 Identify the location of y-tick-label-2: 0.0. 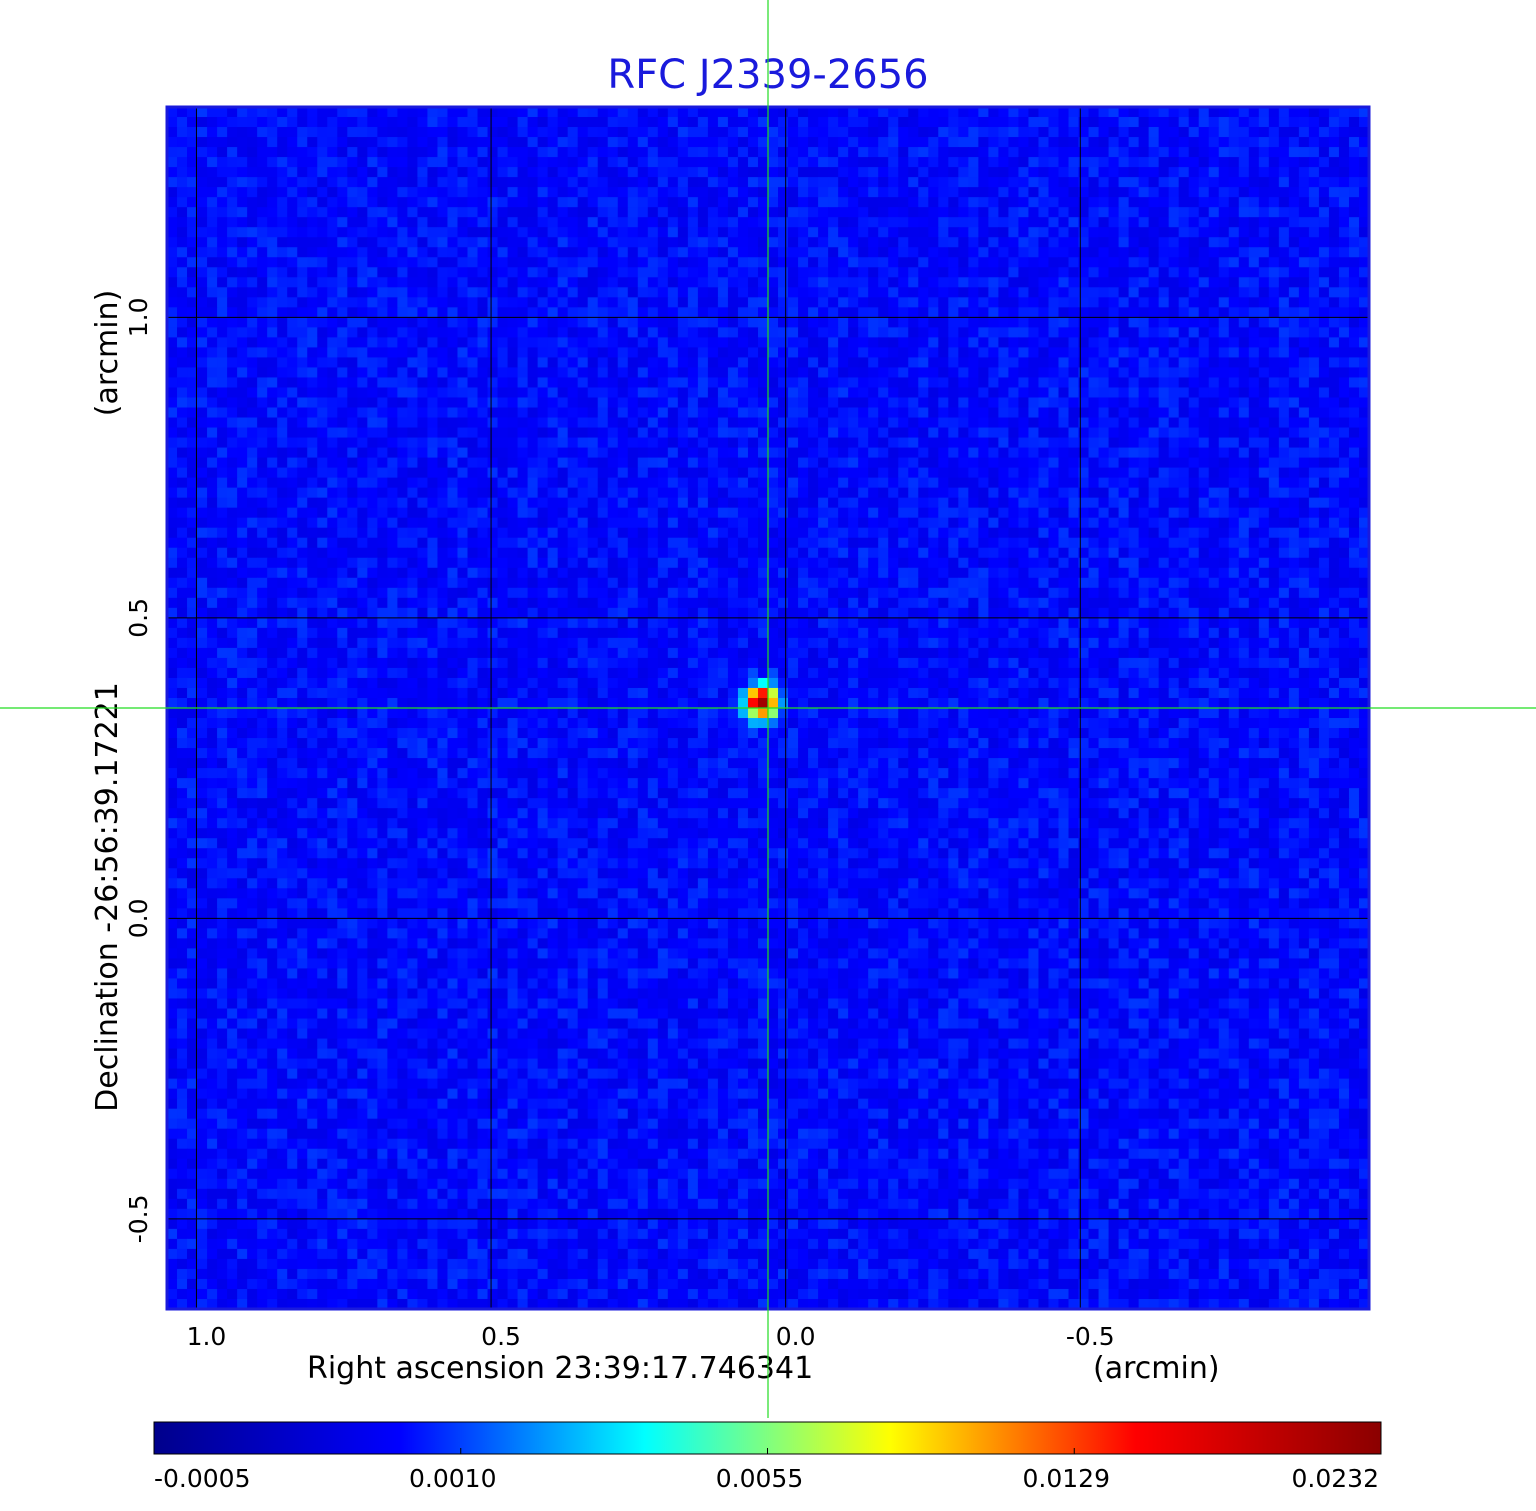
(138, 918).